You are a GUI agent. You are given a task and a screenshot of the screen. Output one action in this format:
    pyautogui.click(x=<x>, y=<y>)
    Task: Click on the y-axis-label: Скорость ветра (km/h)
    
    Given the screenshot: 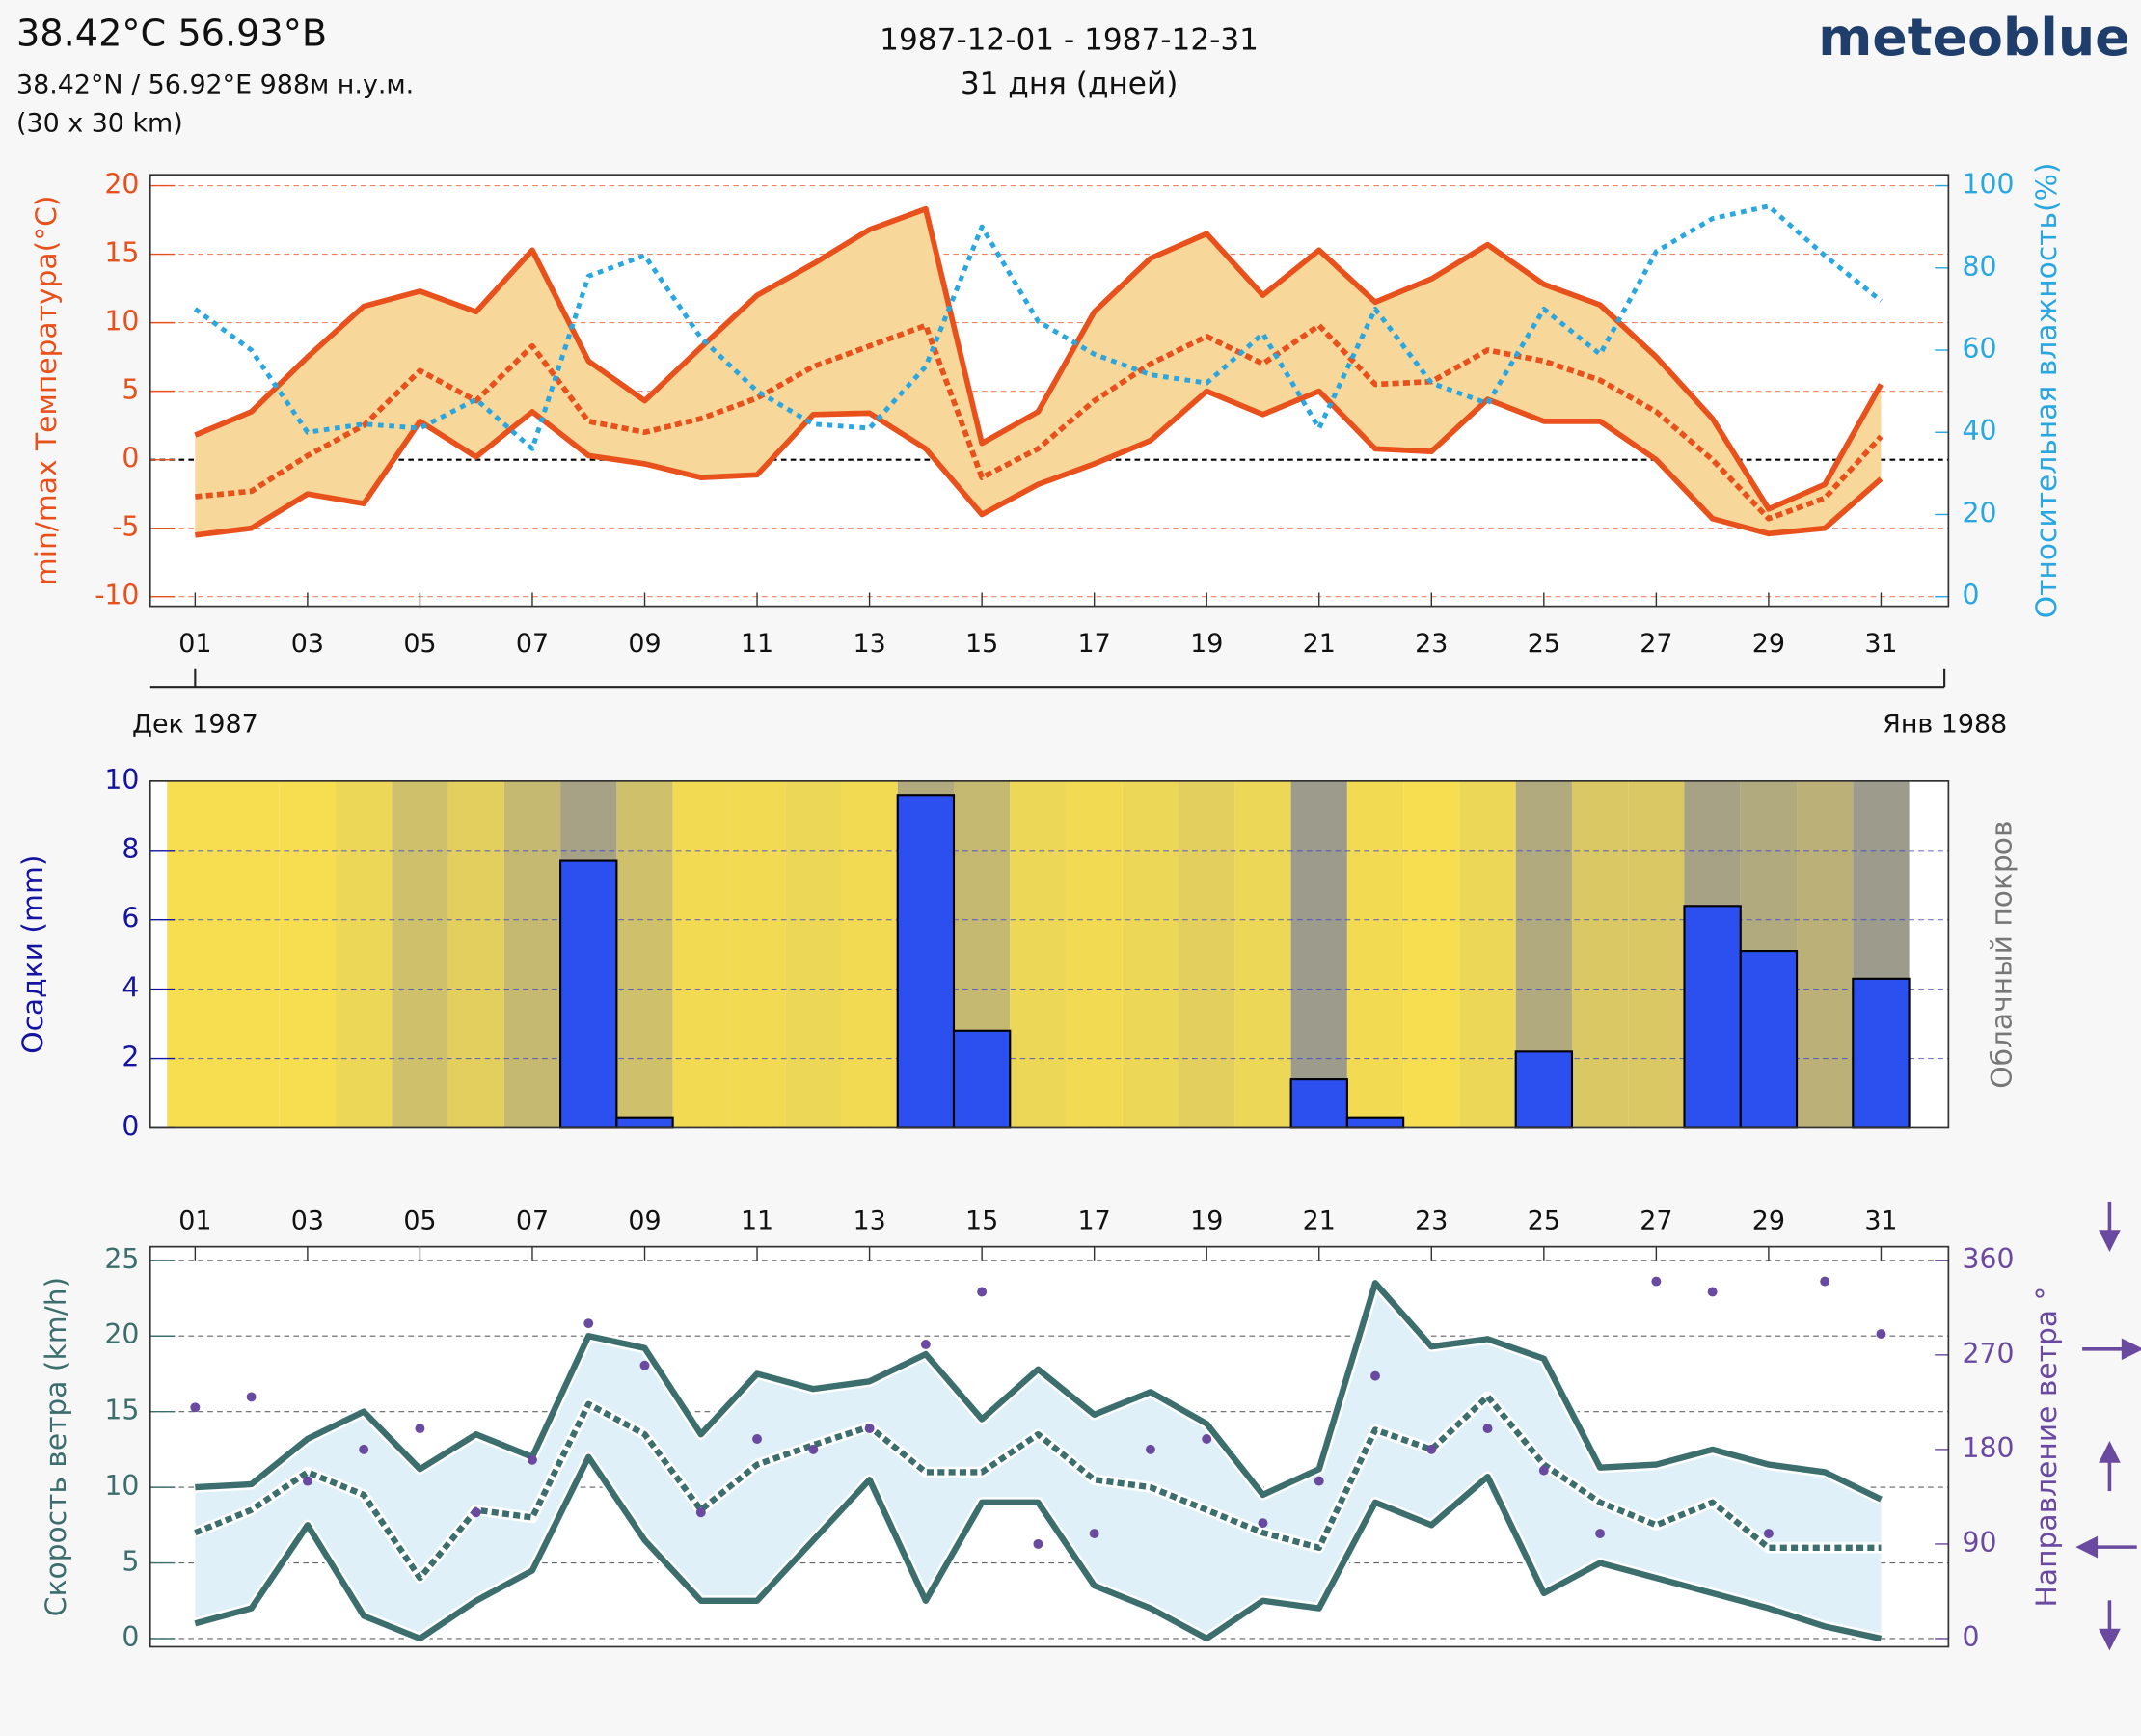 What is the action you would take?
    pyautogui.click(x=56, y=1447)
    